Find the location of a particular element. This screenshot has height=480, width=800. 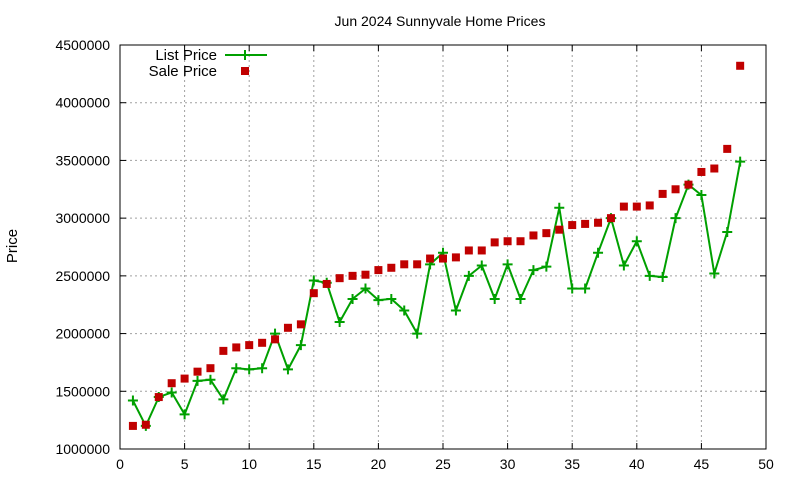

legend-label-sale-price: Sale Price is located at coordinates (183, 71).